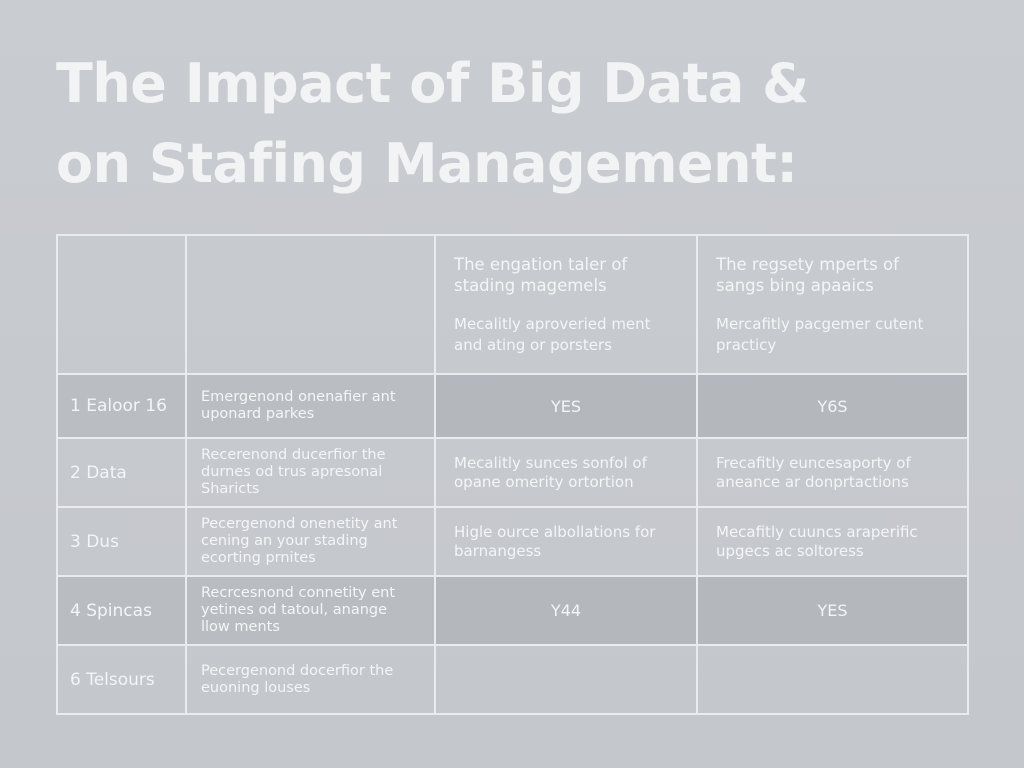 This screenshot has height=768, width=1024. I want to click on row-answer-col-3: YES, so click(566, 406).